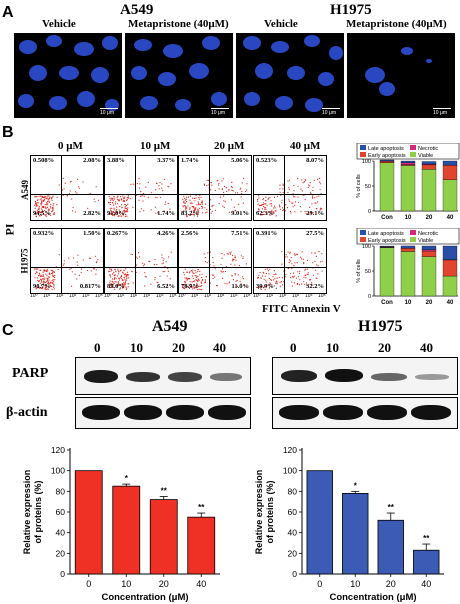  I want to click on scatter-dots, so click(140, 198).